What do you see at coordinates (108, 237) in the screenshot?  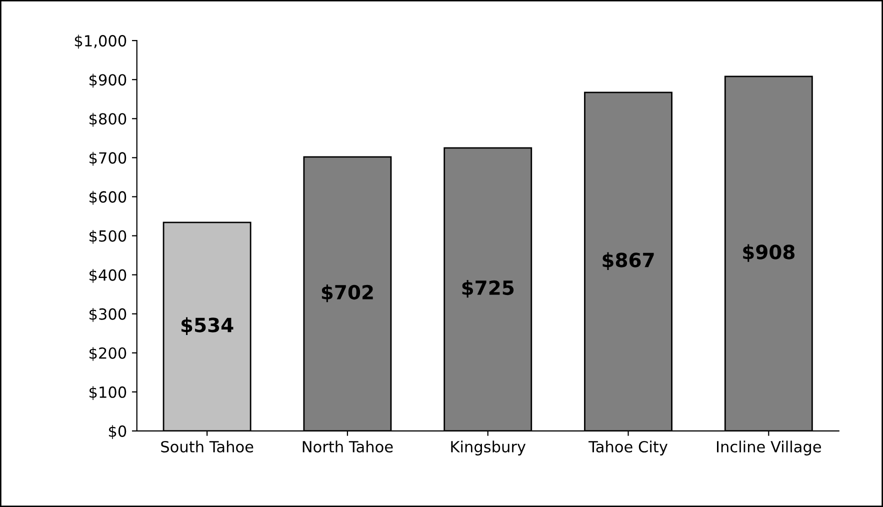 I see `y-tick-label: $500` at bounding box center [108, 237].